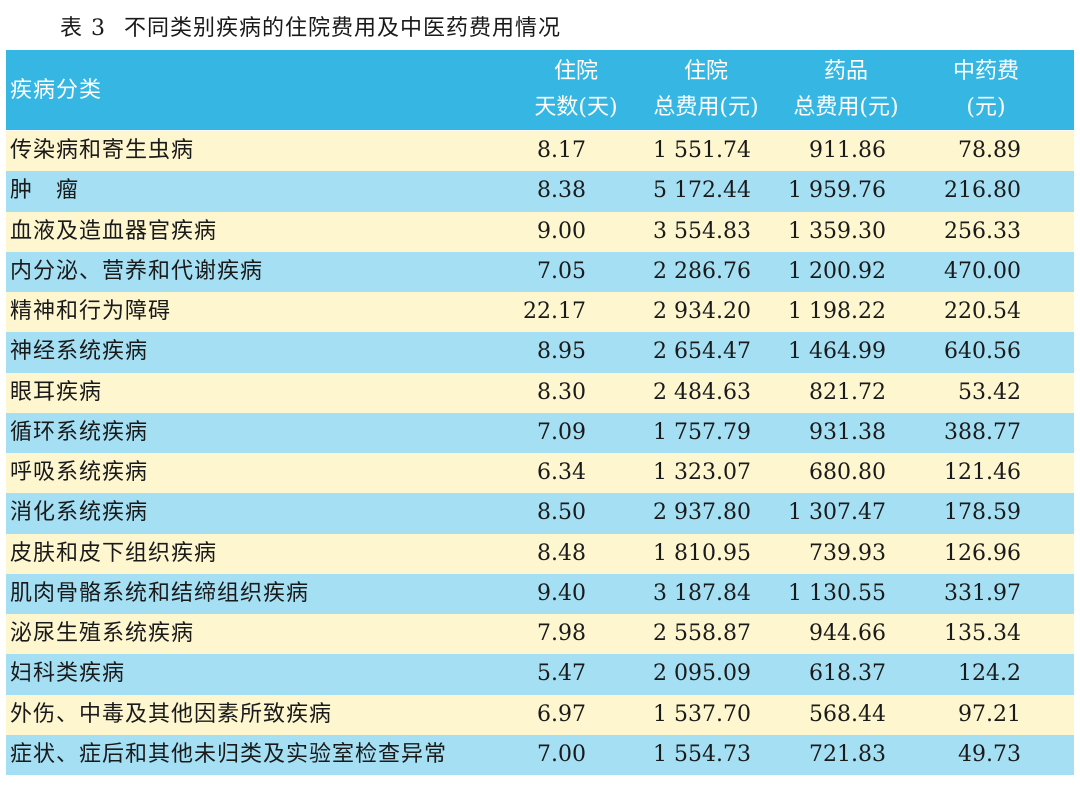 This screenshot has width=1080, height=795. I want to click on total-cost-cell: 3 554.83, so click(702, 231).